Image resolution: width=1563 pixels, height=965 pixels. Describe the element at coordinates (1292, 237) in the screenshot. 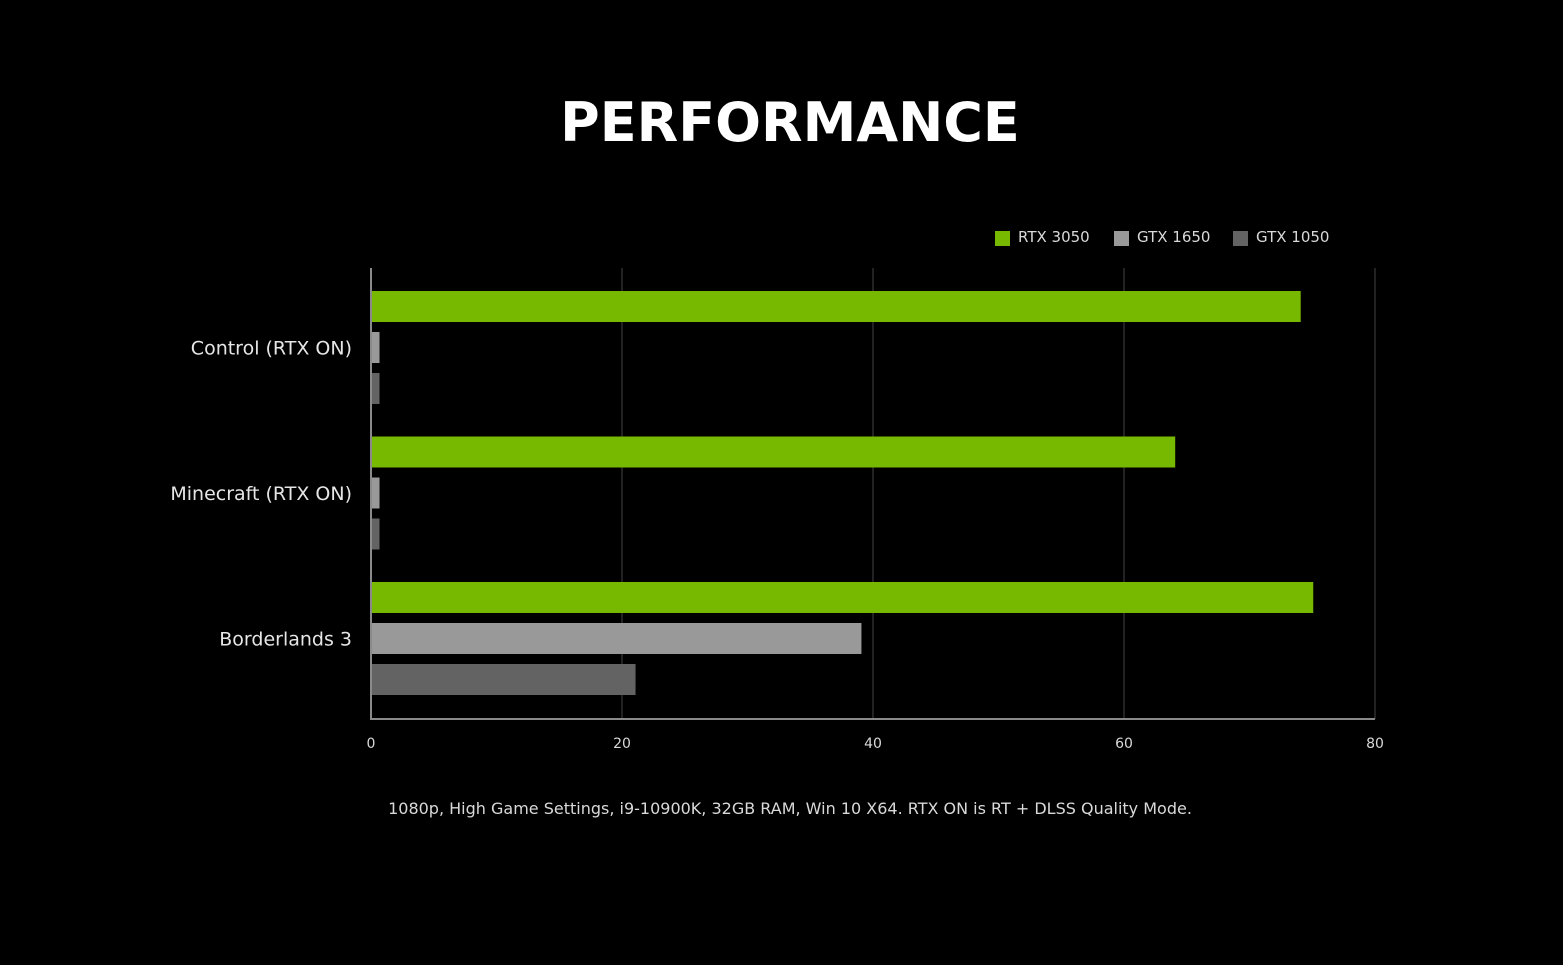

I see `legend-label-gtx-1050: GTX 1050` at that location.